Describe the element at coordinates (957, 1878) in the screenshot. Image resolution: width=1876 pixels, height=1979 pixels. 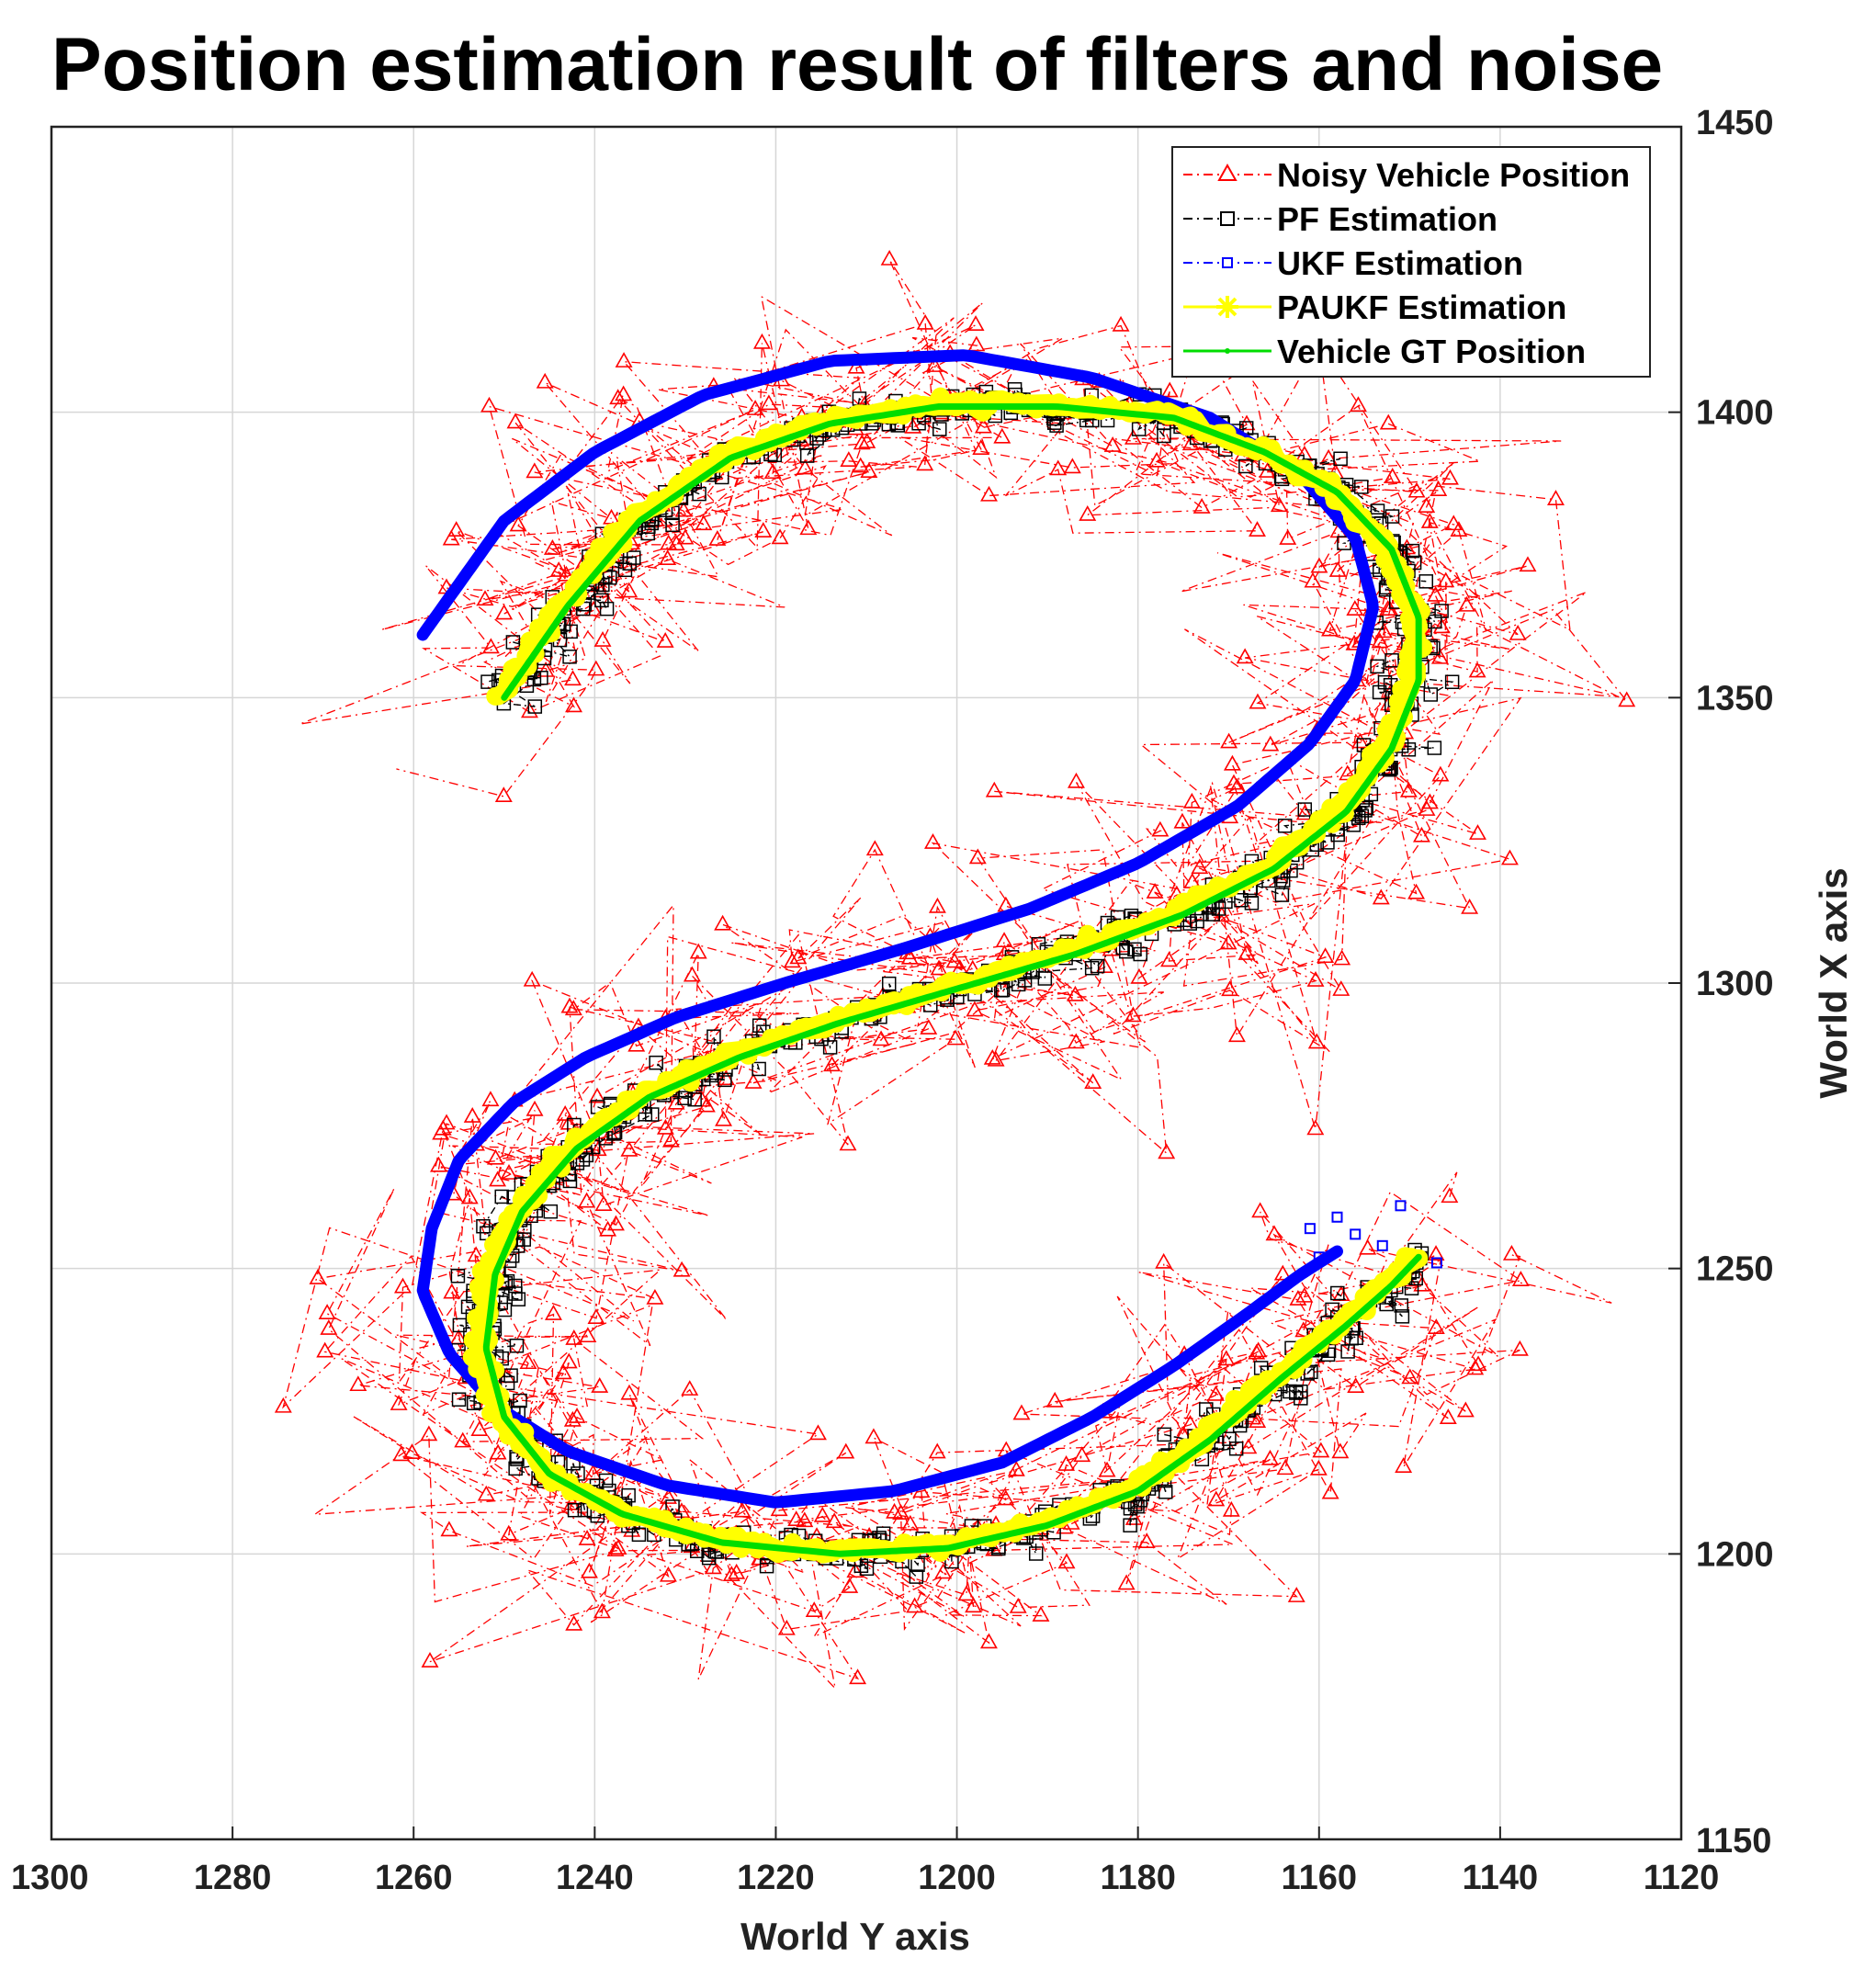
I see `x-tick-label: 1200` at that location.